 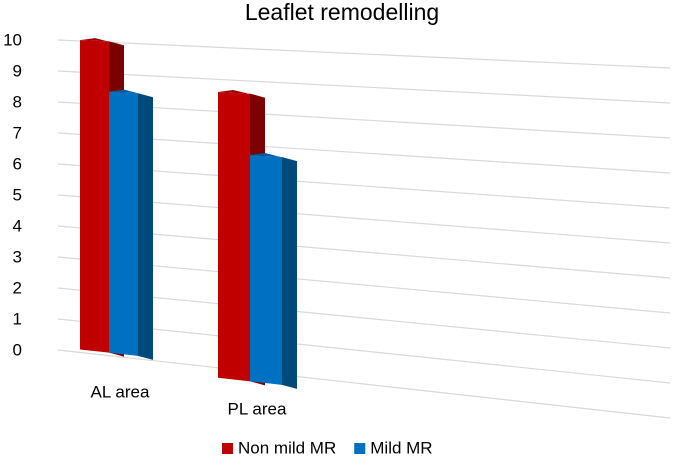 I want to click on y-tick-label: 7, so click(x=17, y=132).